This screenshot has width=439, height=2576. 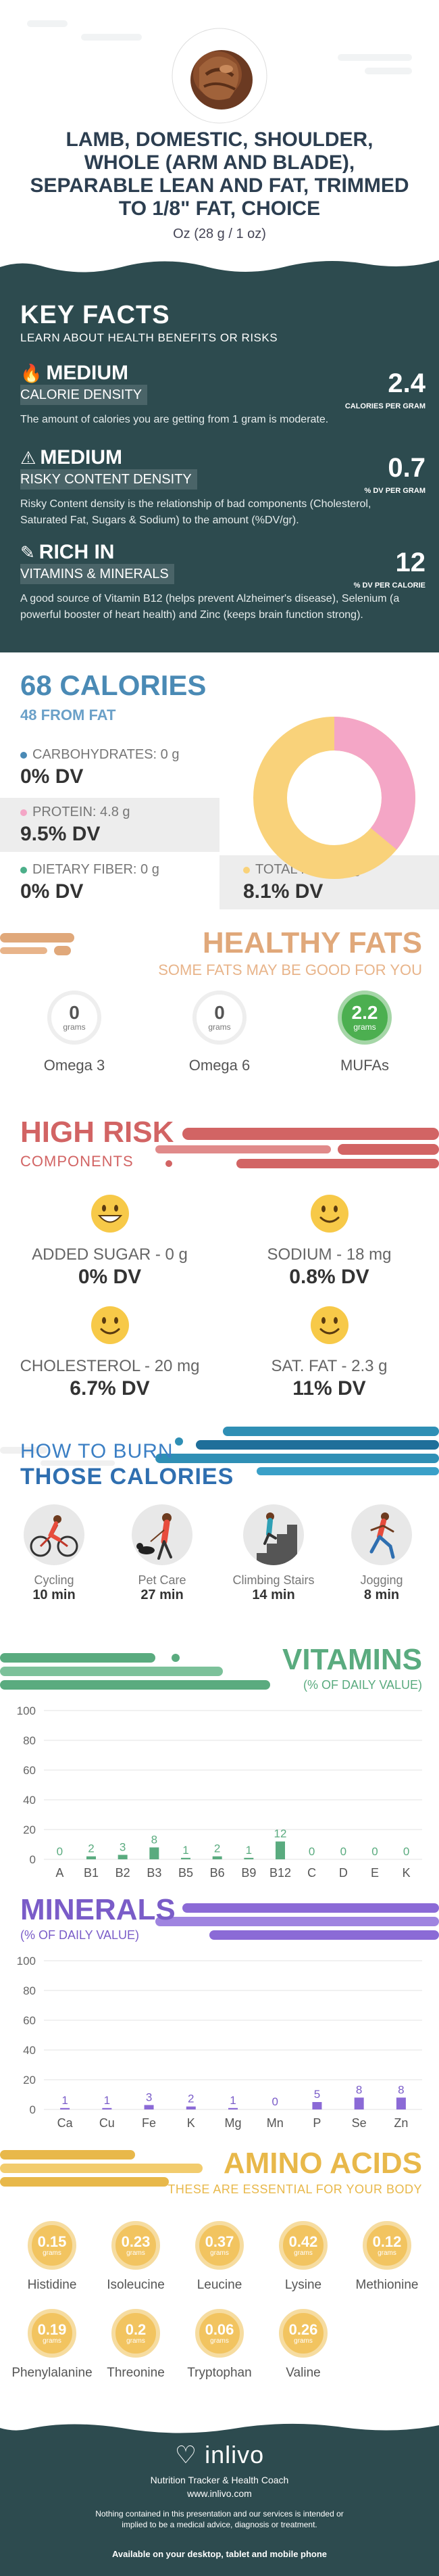 I want to click on tryptophan-item: 0.06 grams Tryptophan, so click(x=219, y=2345).